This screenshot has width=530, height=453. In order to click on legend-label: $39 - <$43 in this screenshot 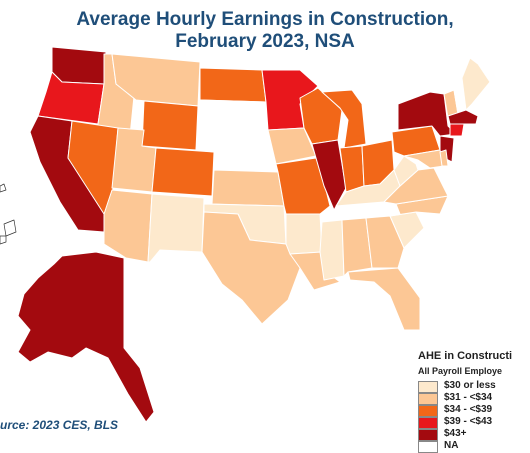, I will do `click(468, 421)`.